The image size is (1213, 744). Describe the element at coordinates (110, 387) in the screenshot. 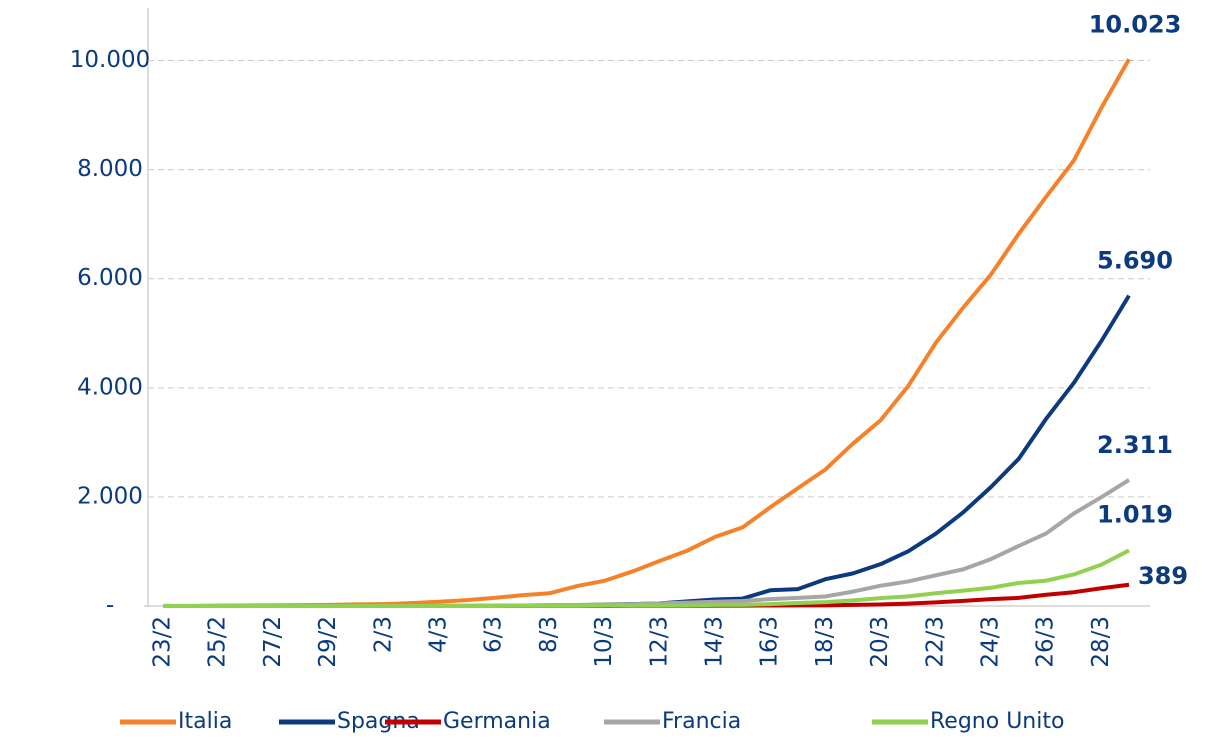

I see `y-tick-label: 4.000` at that location.